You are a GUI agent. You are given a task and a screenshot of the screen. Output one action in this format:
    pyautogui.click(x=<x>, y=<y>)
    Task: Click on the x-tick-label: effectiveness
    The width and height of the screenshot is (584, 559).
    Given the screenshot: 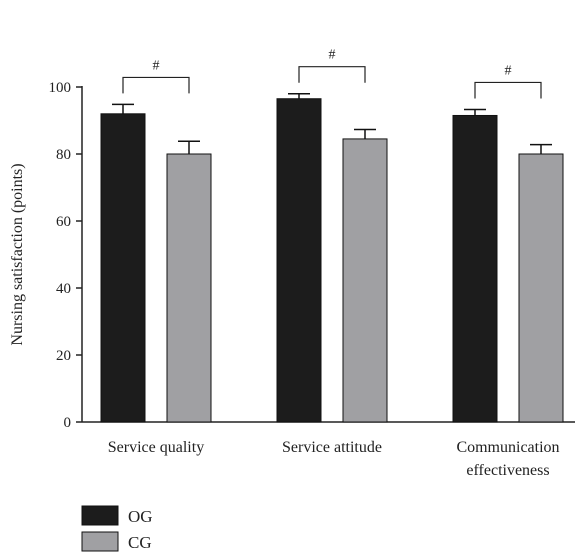 What is the action you would take?
    pyautogui.click(x=507, y=470)
    